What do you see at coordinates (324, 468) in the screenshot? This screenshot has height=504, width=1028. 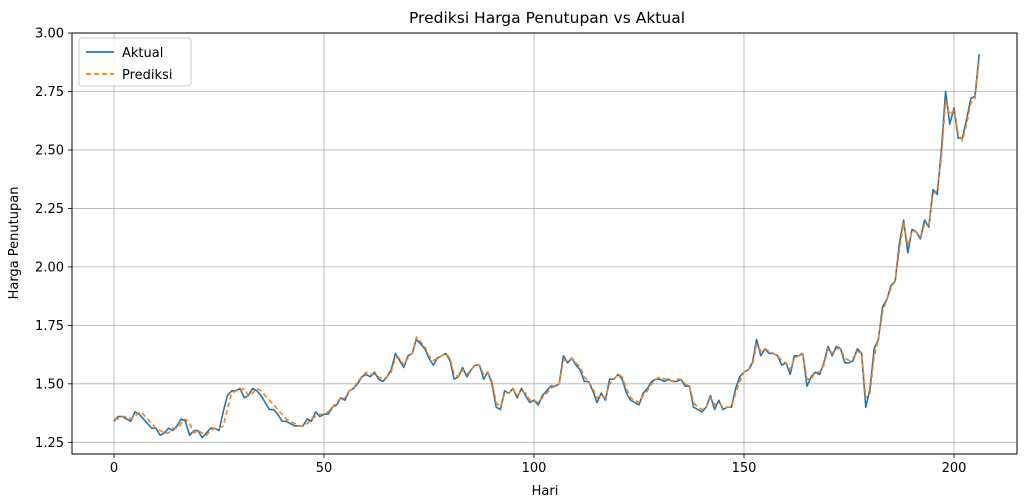 I see `x-tick-label: 50` at bounding box center [324, 468].